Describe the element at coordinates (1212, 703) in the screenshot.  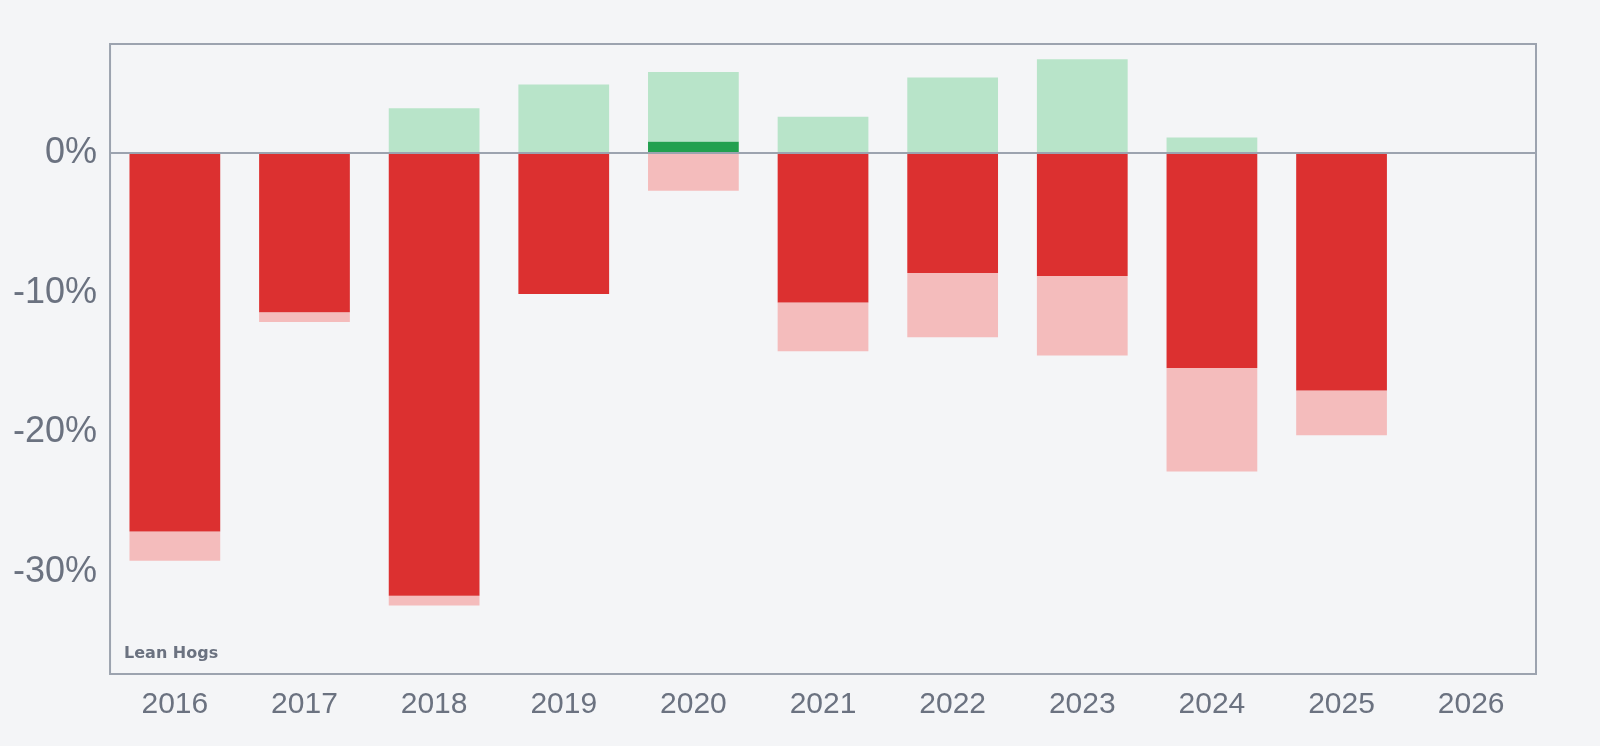
I see `x-tick-label: 2024` at that location.